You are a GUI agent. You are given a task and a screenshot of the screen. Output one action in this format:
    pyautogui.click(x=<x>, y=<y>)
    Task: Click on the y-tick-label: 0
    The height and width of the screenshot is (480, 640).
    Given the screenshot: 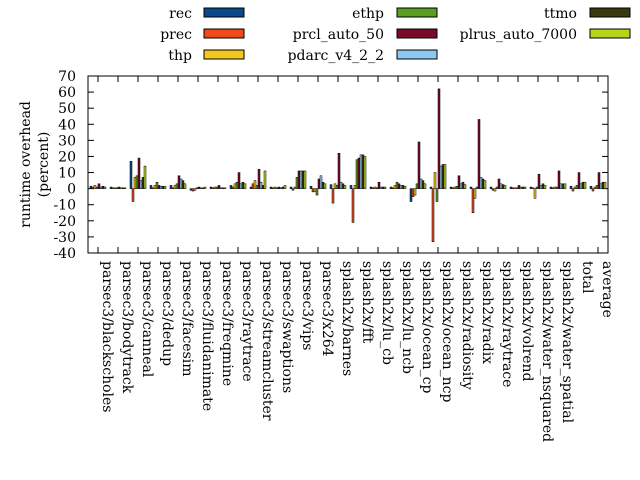 What is the action you would take?
    pyautogui.click(x=71, y=190)
    